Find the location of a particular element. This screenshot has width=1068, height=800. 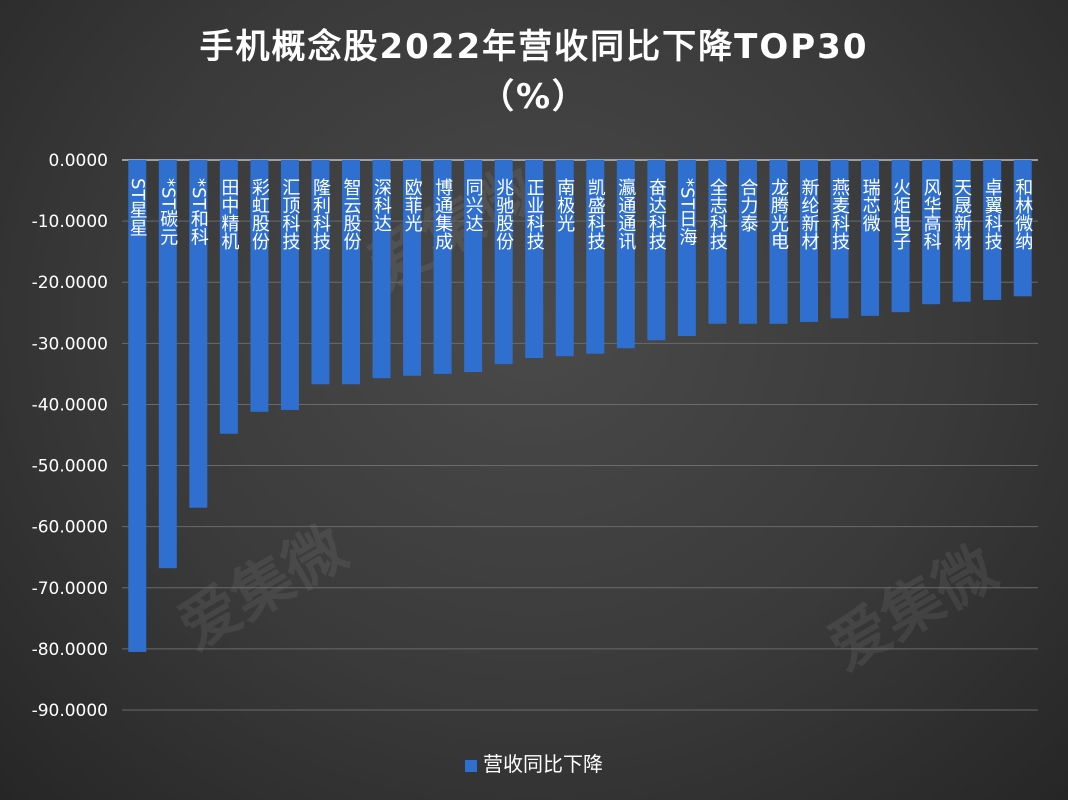

category-label: *ST日海 is located at coordinates (686, 211).